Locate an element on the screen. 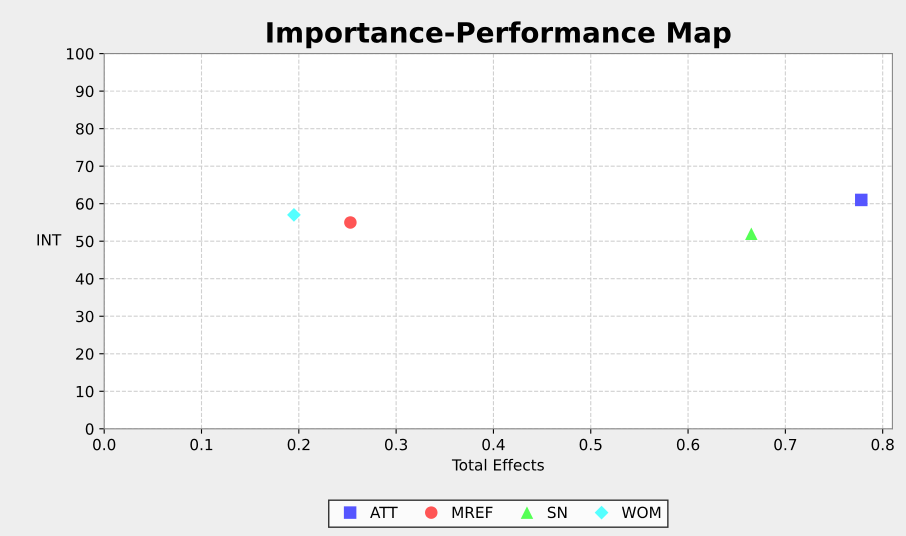  legend-label: SN is located at coordinates (557, 512).